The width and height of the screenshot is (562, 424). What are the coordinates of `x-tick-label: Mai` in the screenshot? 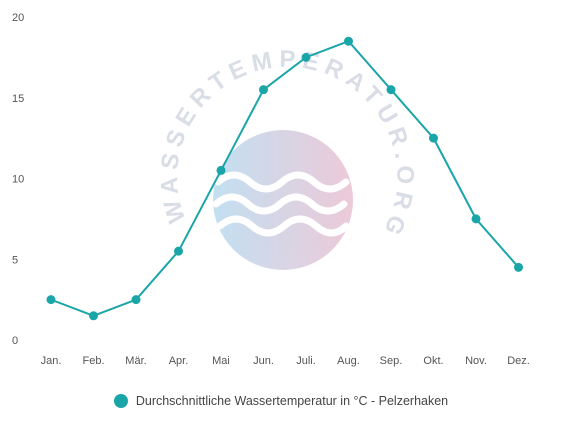 It's located at (221, 361).